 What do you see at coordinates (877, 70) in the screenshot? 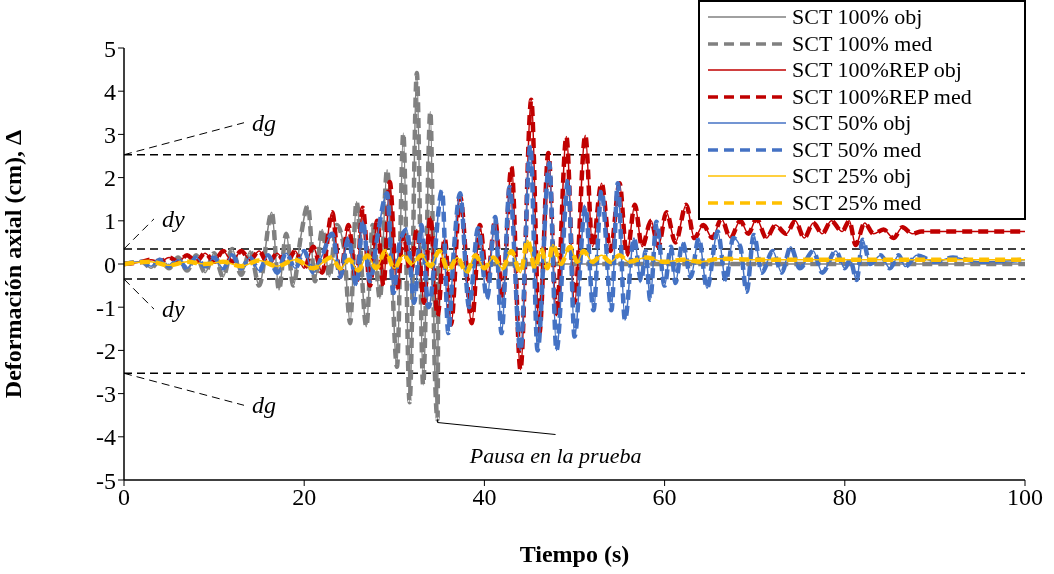
I see `legend-label: SCT 100%REP obj` at bounding box center [877, 70].